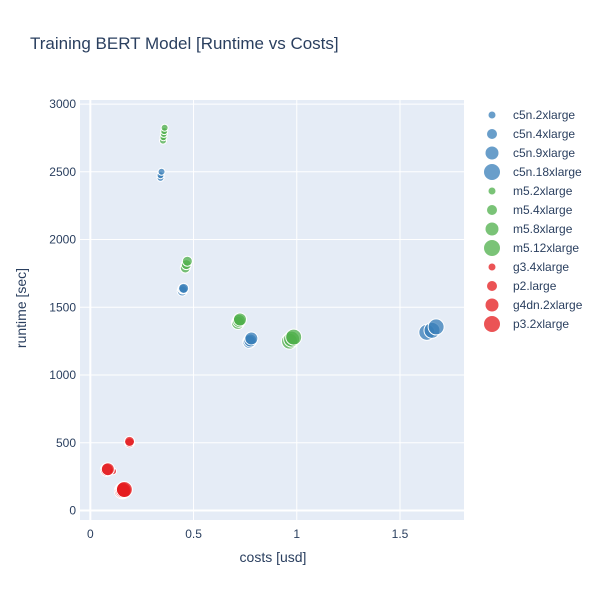 This screenshot has width=600, height=600. What do you see at coordinates (544, 134) in the screenshot?
I see `legend-label: c5n.4xlarge` at bounding box center [544, 134].